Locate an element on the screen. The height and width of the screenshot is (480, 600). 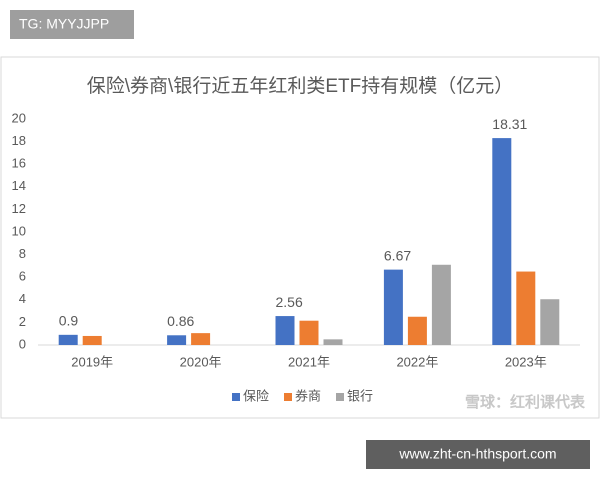
chart-title: 保险\券商\银行近五年红利类ETF持有规模（亿元） is located at coordinates (300, 86).